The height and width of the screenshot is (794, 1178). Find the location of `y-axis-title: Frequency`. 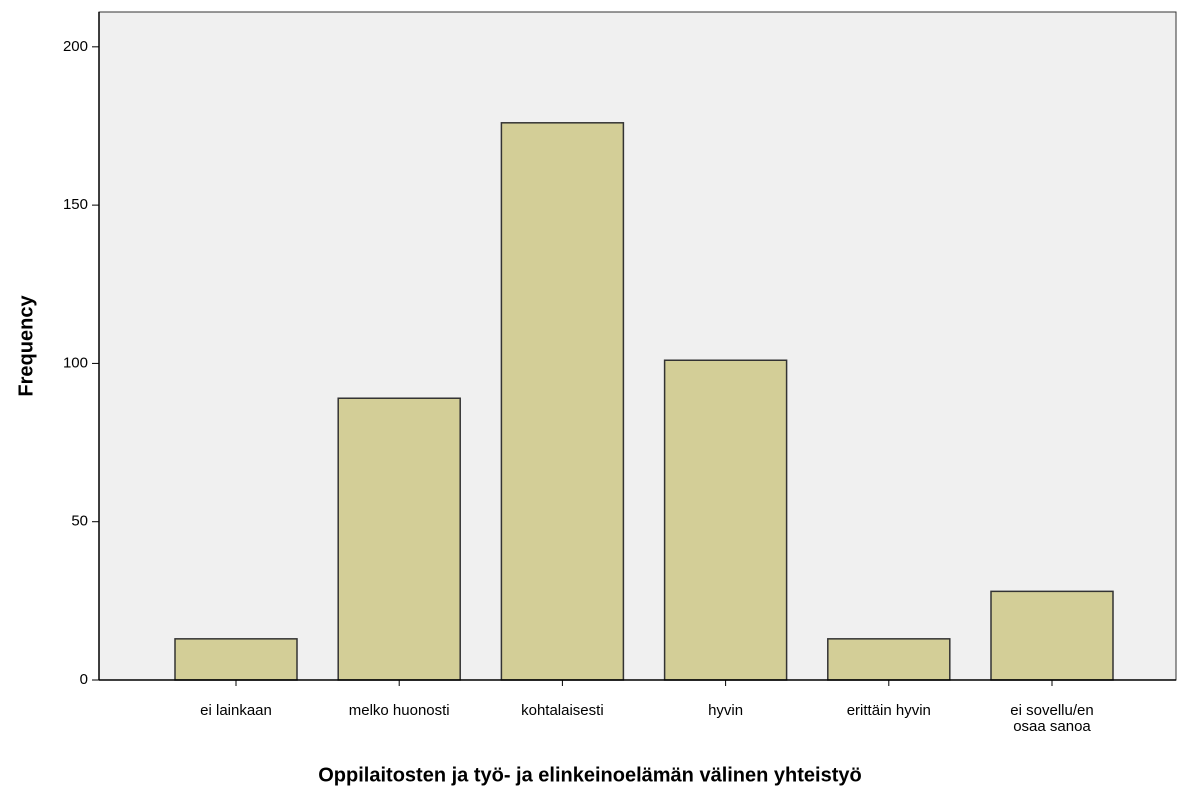

y-axis-title: Frequency is located at coordinates (26, 346).